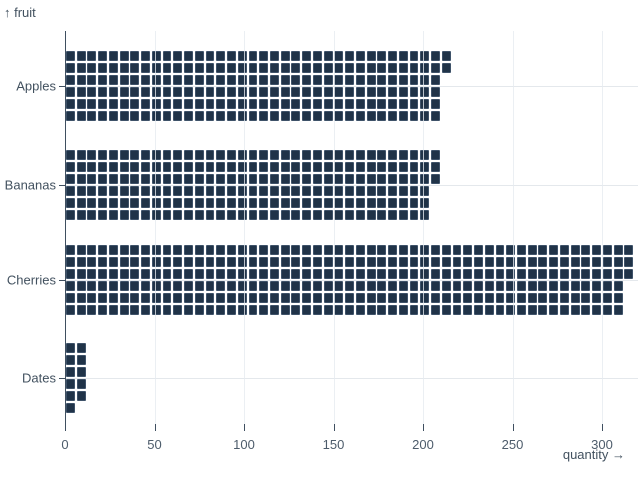 The width and height of the screenshot is (640, 485). Describe the element at coordinates (351, 280) in the screenshot. I see `y-gridline` at that location.